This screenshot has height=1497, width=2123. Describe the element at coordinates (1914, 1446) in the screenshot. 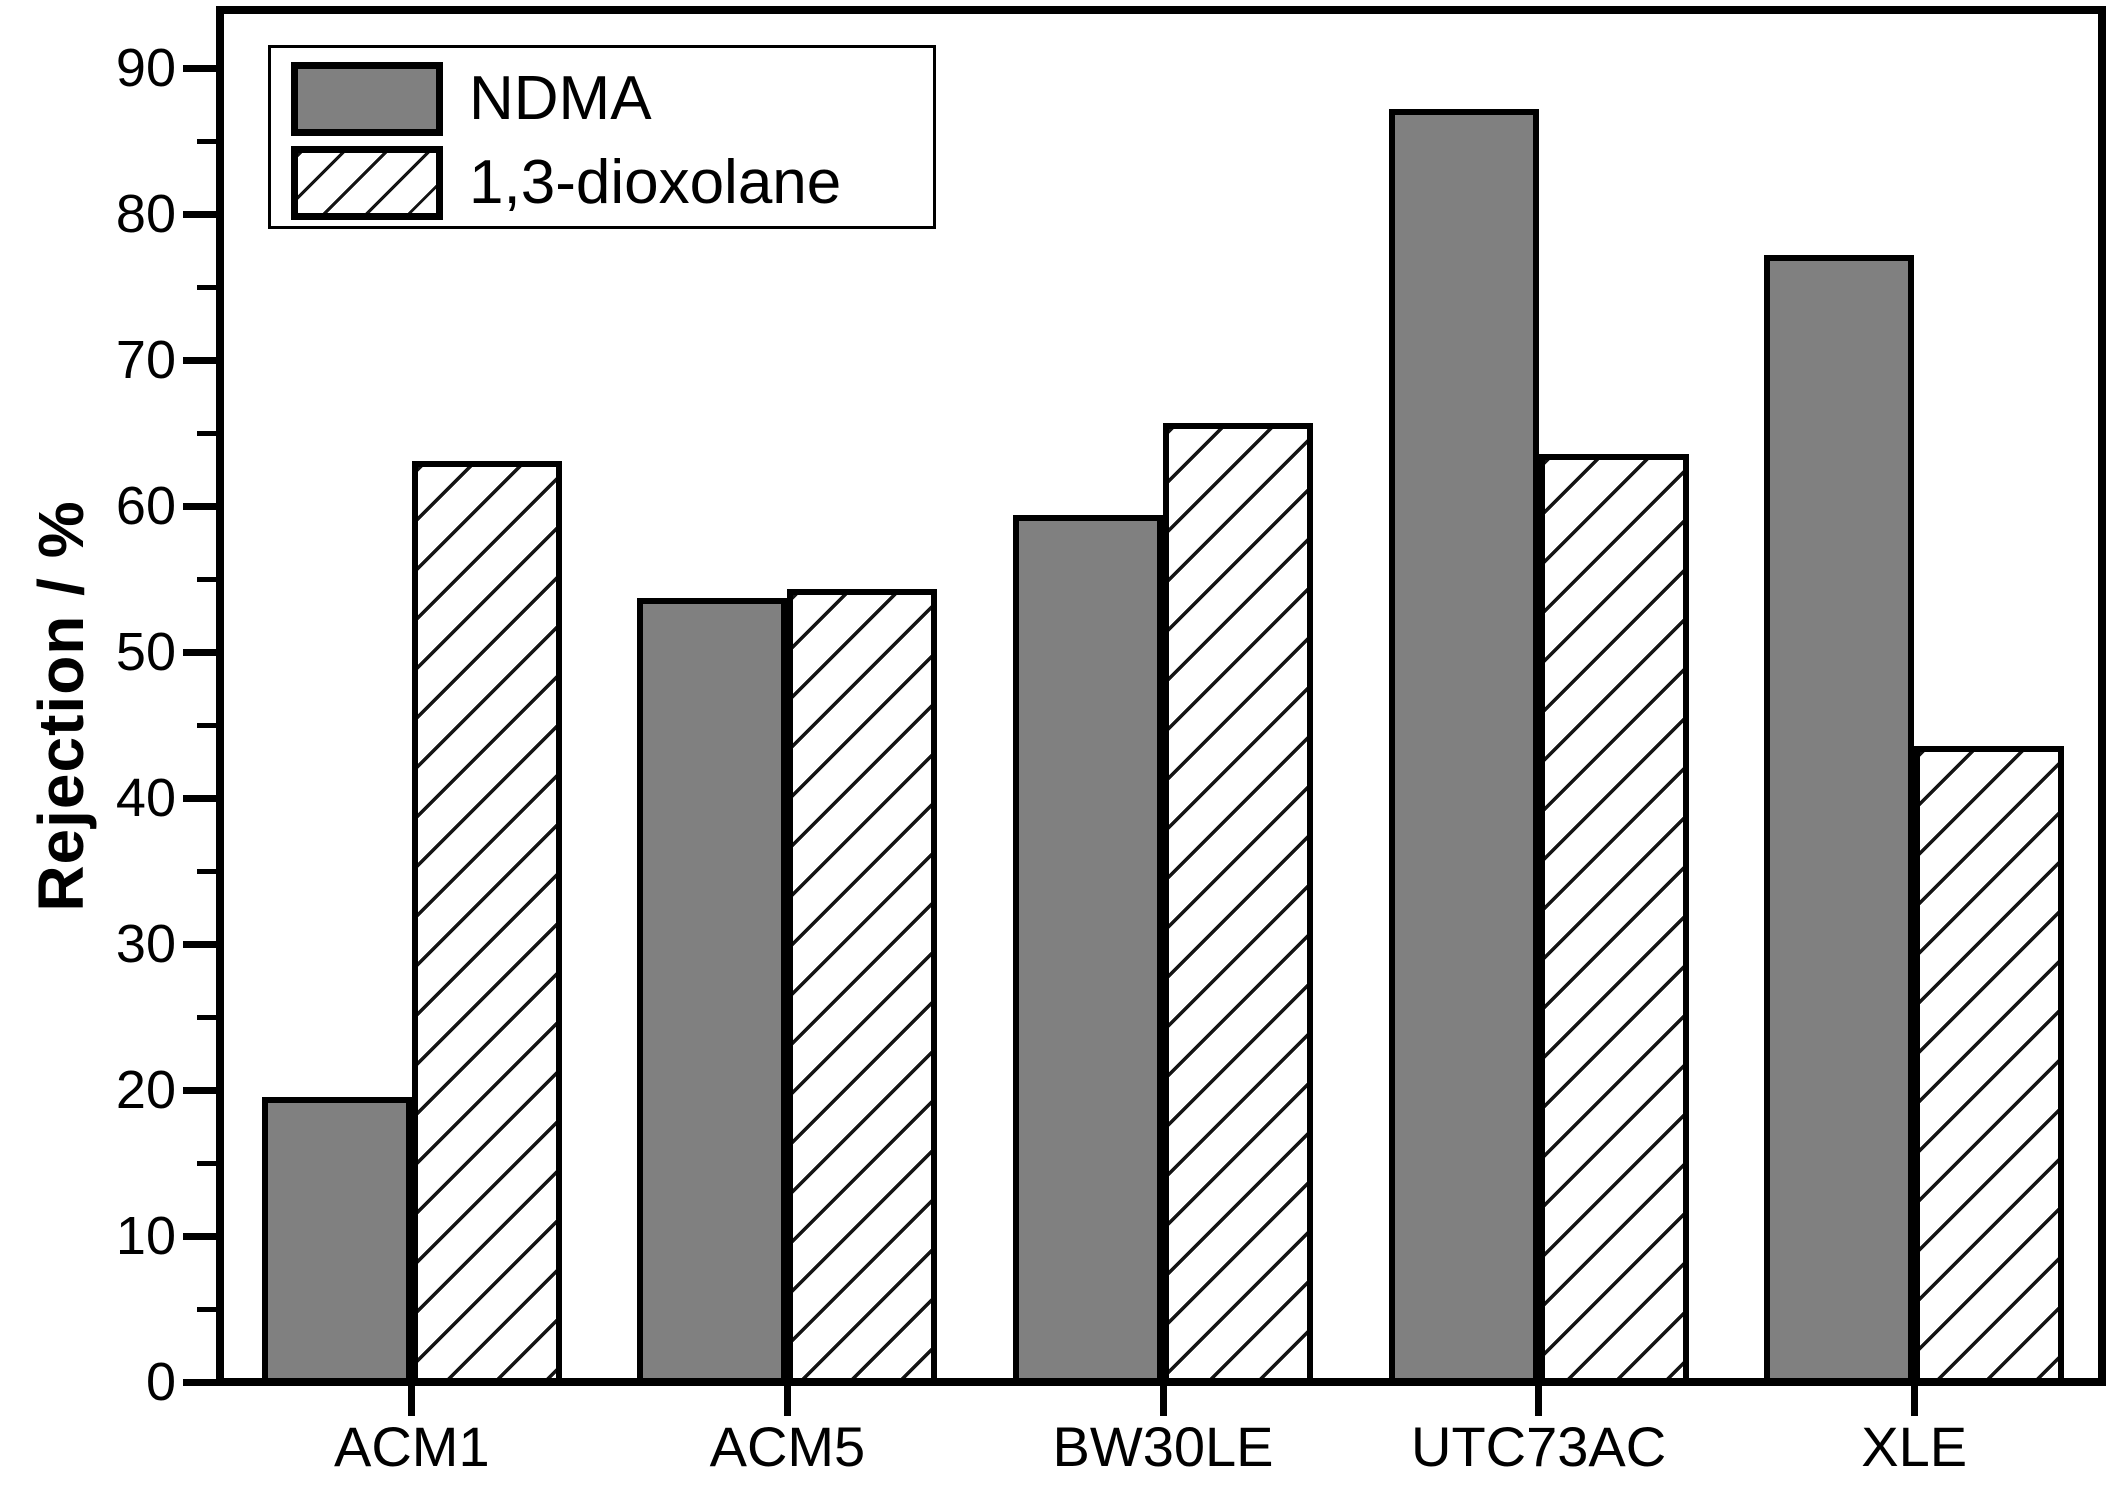

I see `x-category-label-XLE: XLE` at that location.